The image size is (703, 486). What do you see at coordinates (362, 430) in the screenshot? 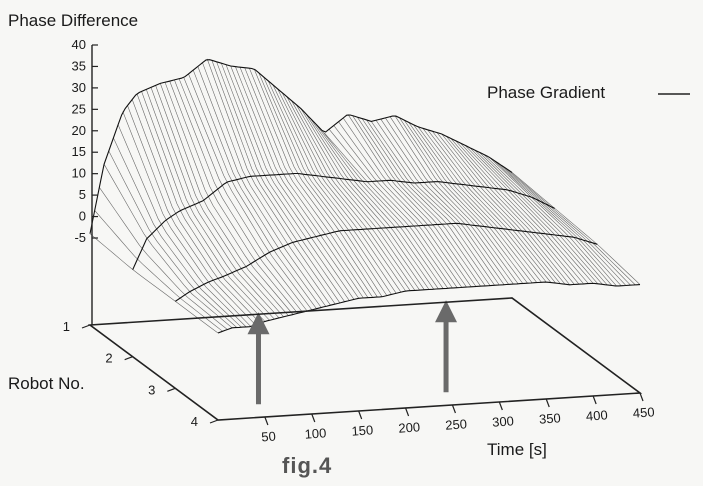
I see `time-tick-label: 150` at bounding box center [362, 430].